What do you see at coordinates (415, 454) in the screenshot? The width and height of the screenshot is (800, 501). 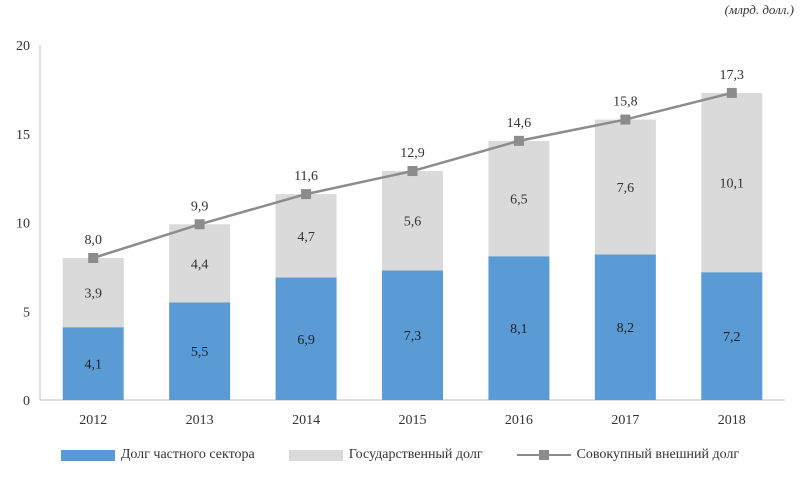 I see `legend-label-government: Государственный долг` at bounding box center [415, 454].